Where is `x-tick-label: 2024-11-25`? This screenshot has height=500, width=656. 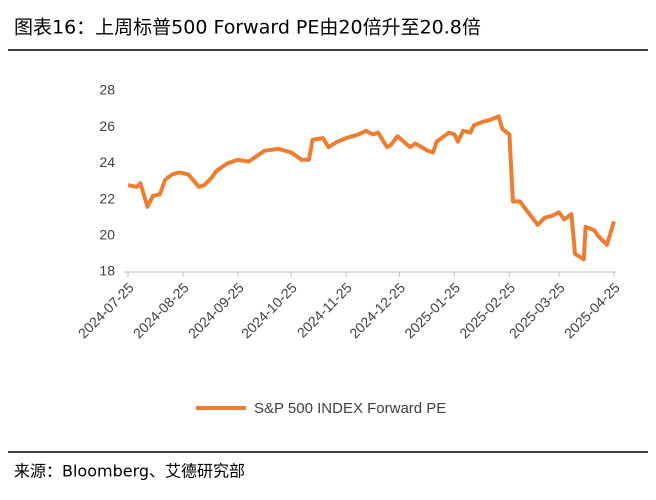
x-tick-label: 2024-11-25 is located at coordinates (324, 309).